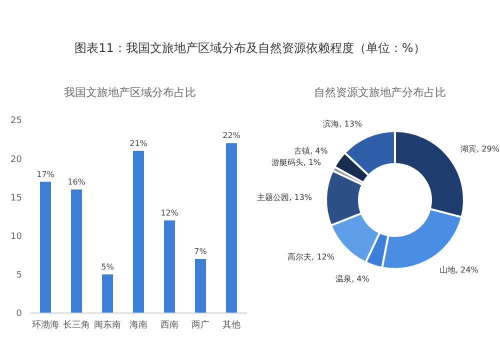 The width and height of the screenshot is (500, 362). What do you see at coordinates (231, 135) in the screenshot?
I see `data-label: 22%` at bounding box center [231, 135].